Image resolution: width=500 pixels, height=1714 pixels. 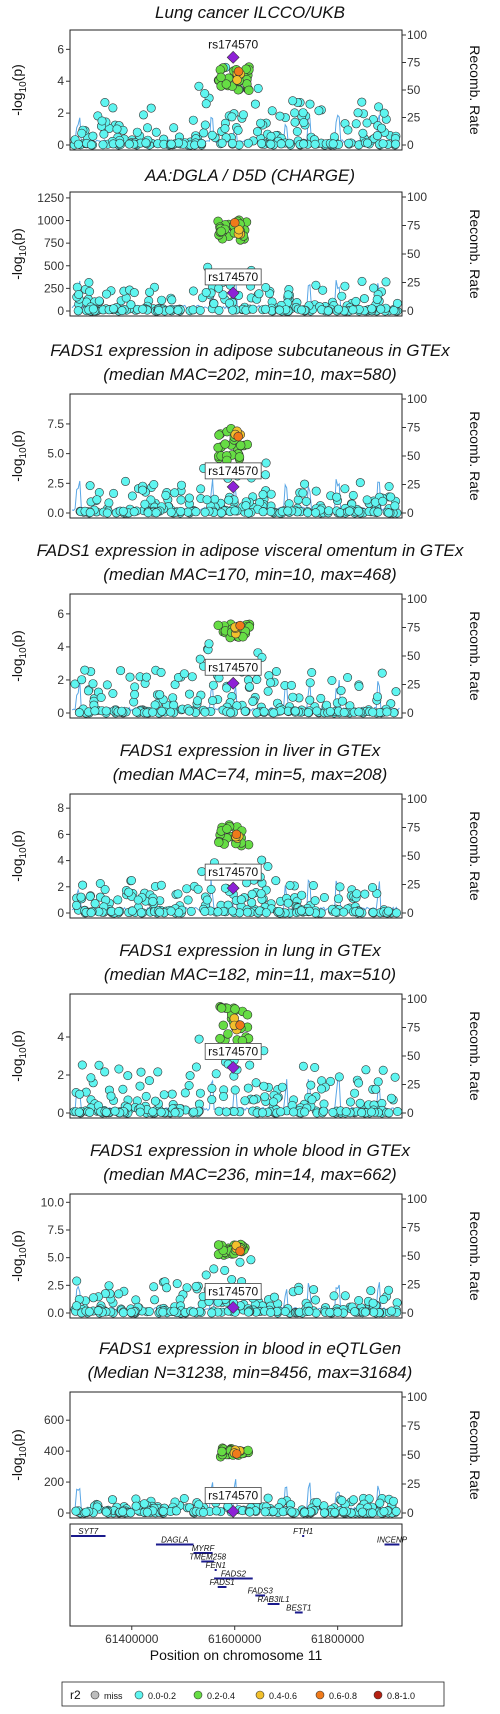 I want to click on y-tick-label: 250, so click(x=54, y=288).